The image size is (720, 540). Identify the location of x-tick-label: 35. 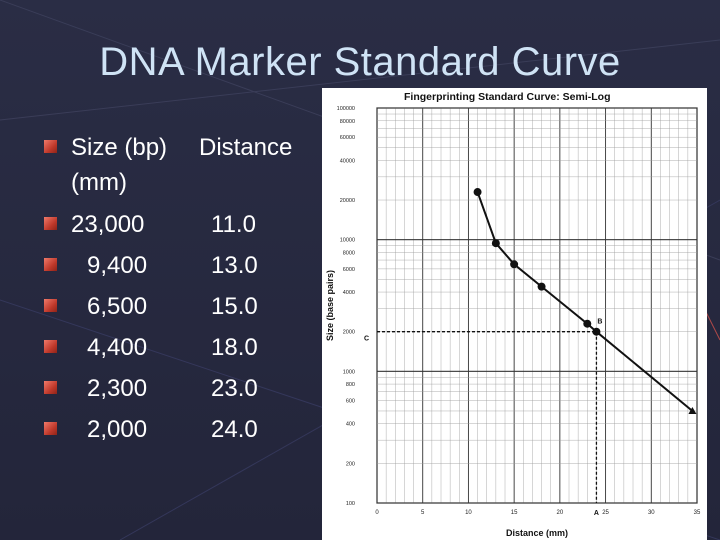
(697, 513).